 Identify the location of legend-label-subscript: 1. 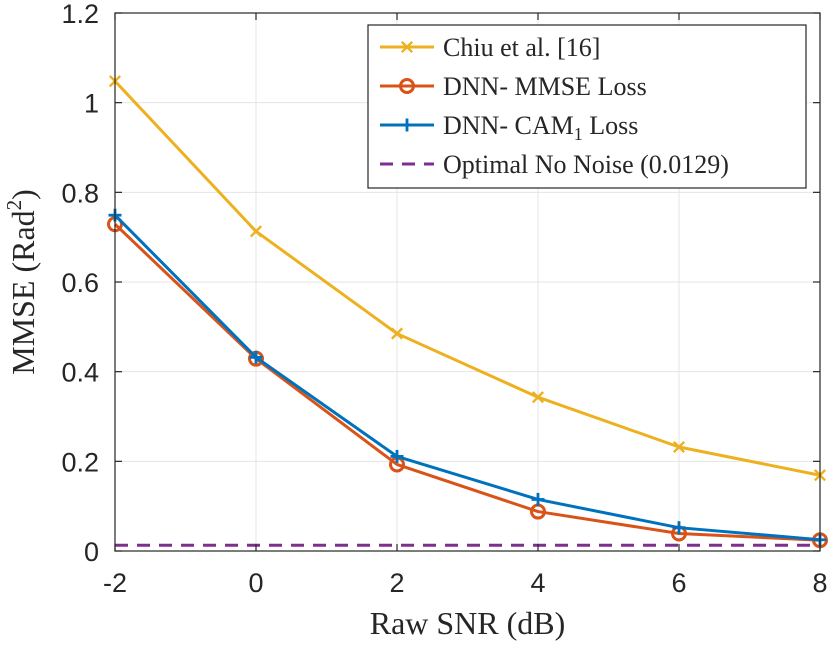
(578, 134).